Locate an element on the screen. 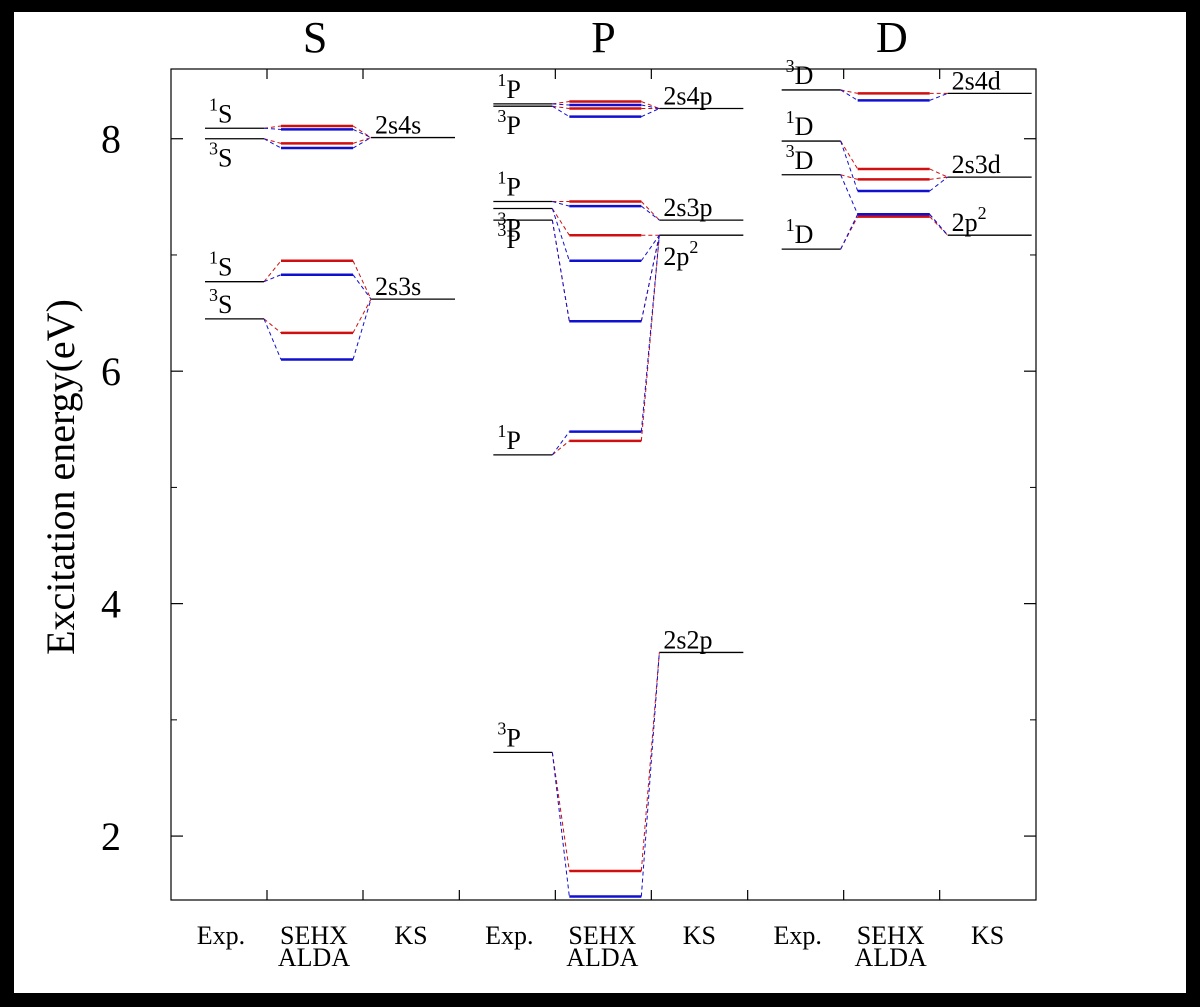 The height and width of the screenshot is (1007, 1200). ks-label: 2s3s is located at coordinates (398, 286).